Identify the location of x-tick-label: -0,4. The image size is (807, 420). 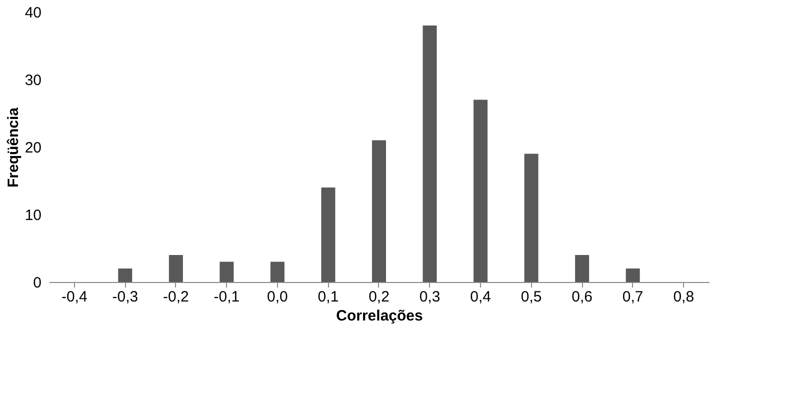
(74, 297).